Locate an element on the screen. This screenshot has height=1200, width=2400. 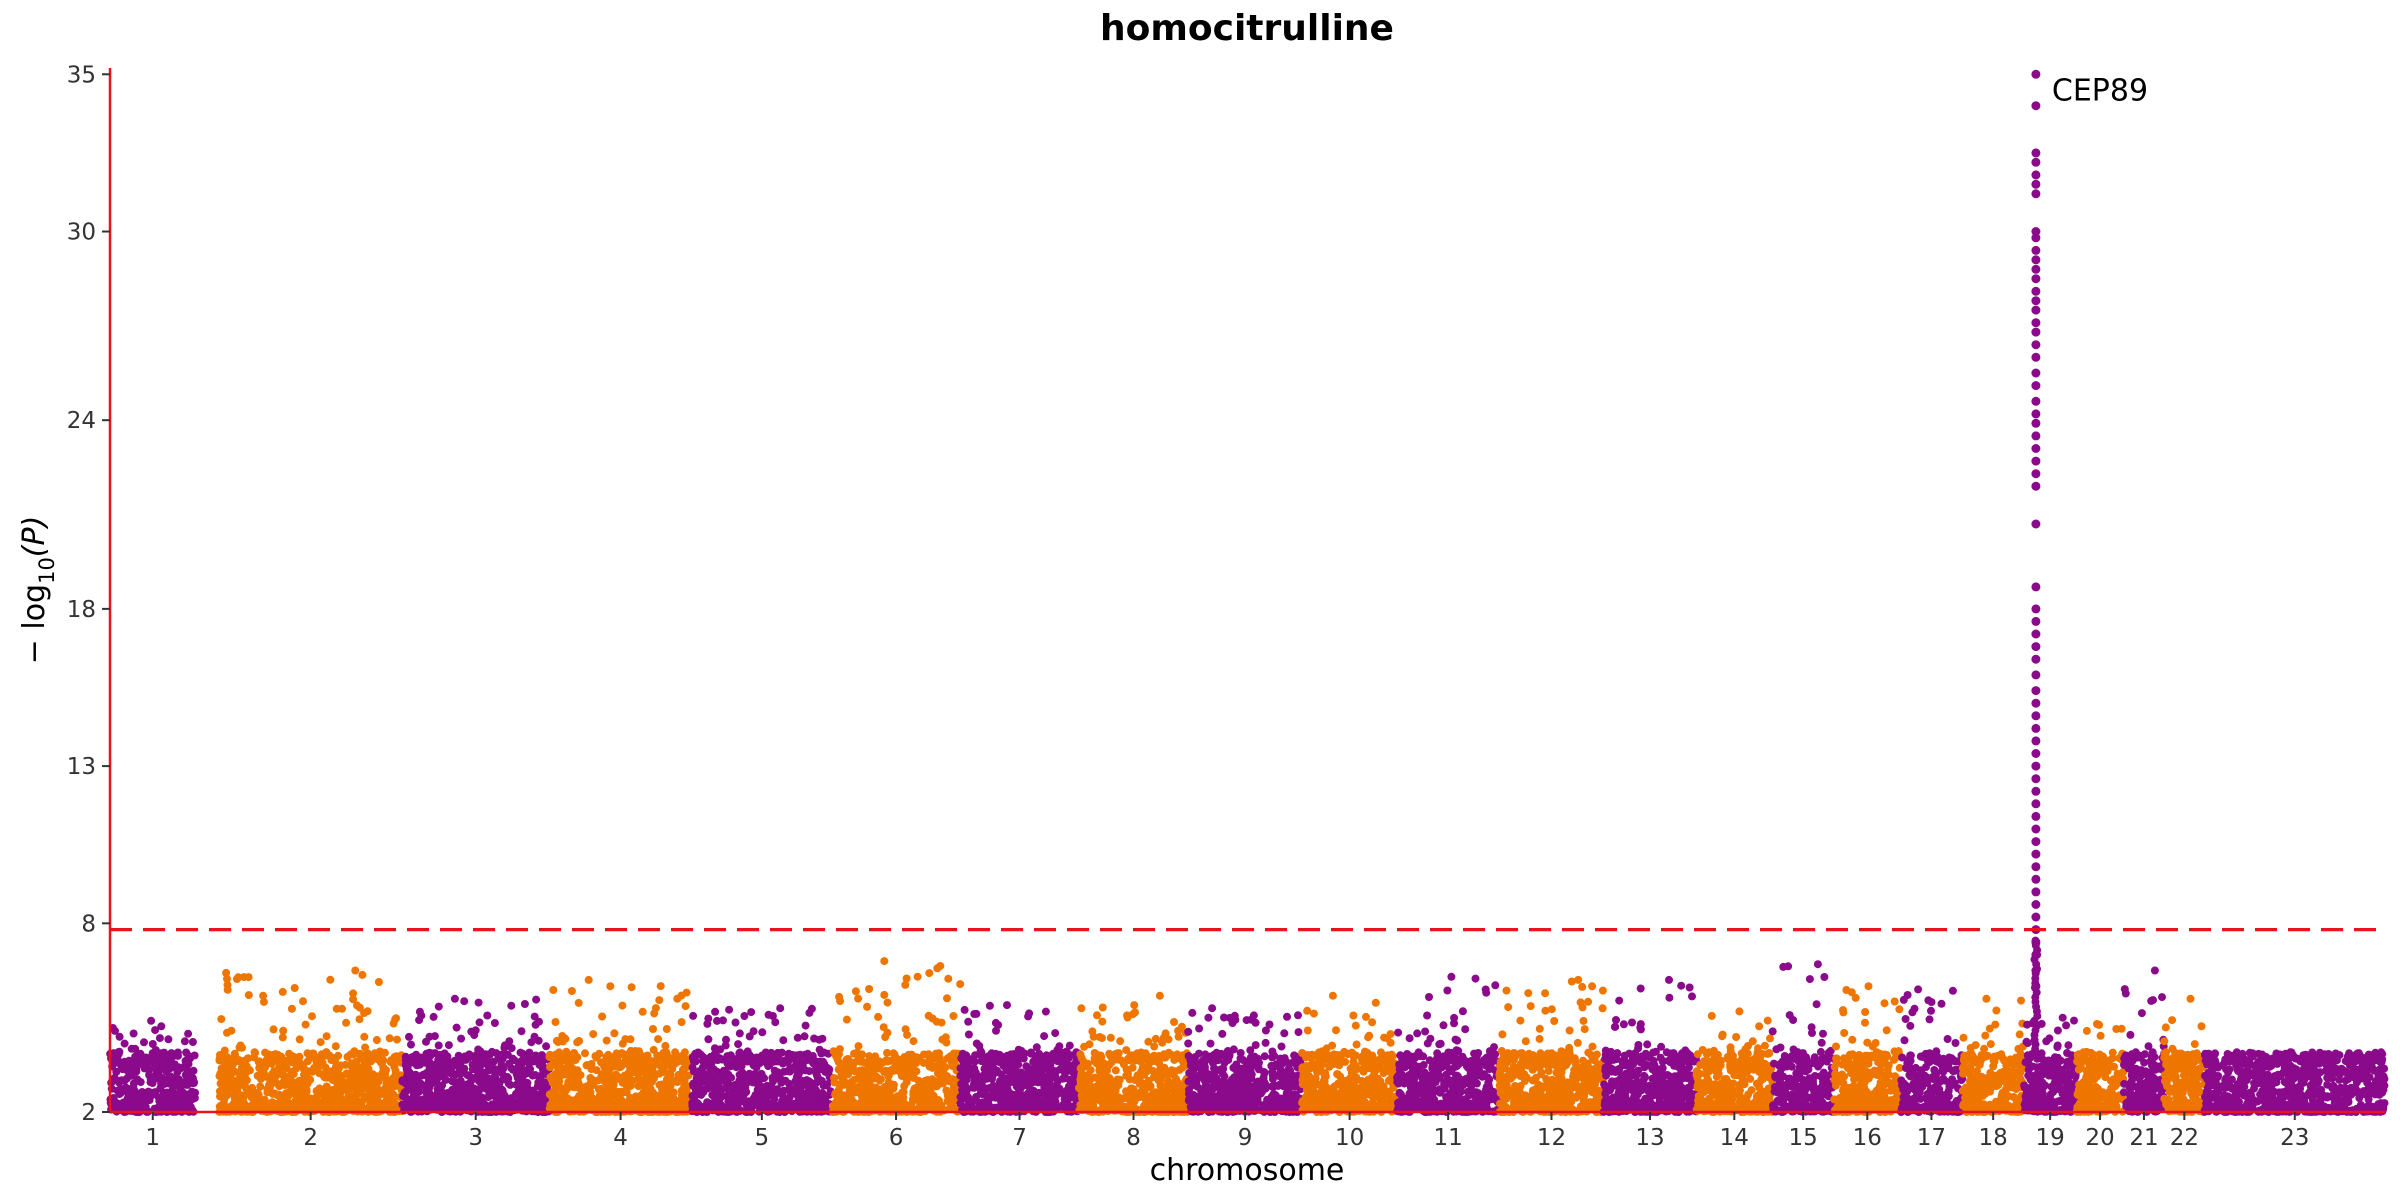
chromosome-7-points is located at coordinates (1019, 1058).